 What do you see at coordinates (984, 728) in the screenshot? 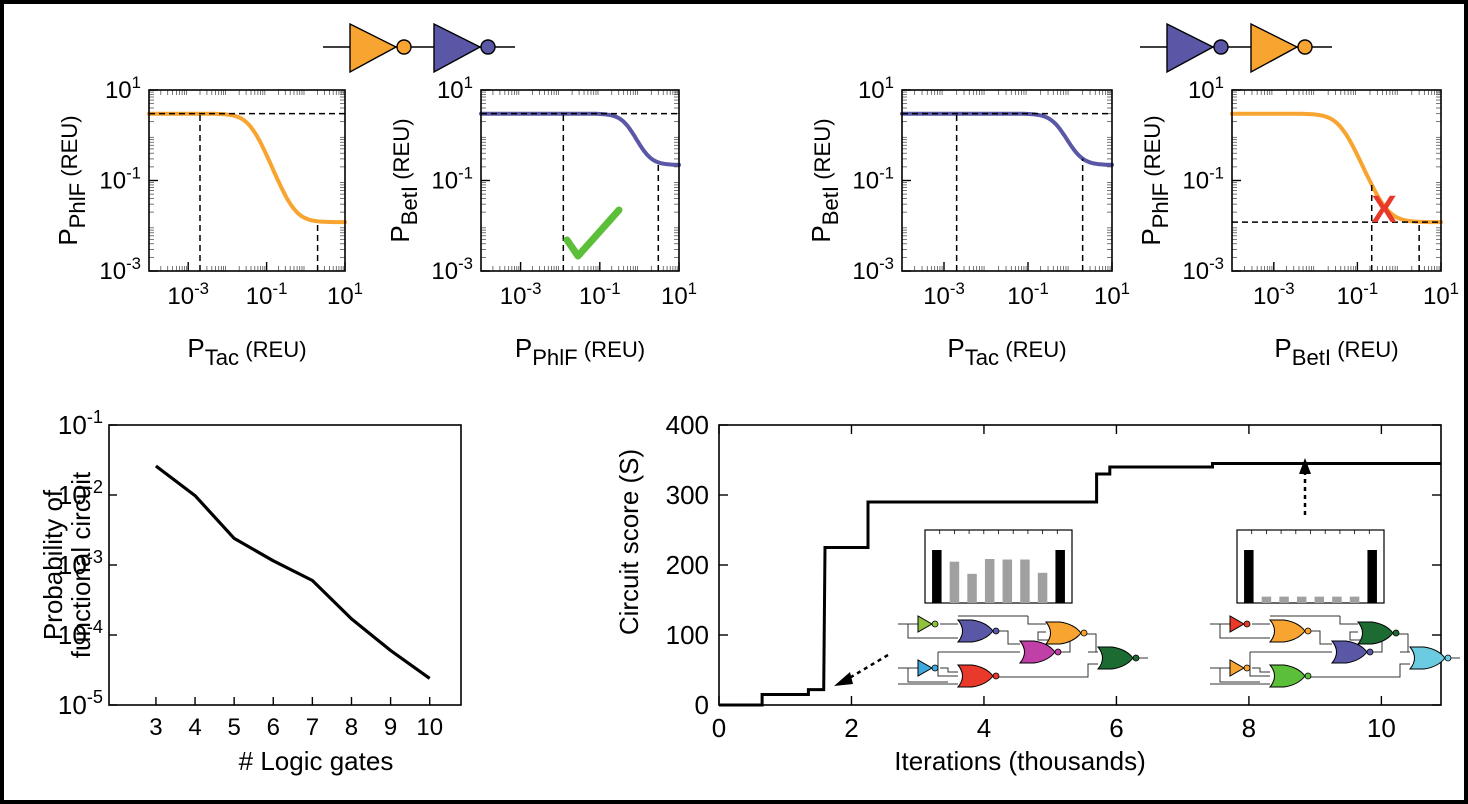
I see `x-tick-label: 4` at bounding box center [984, 728].